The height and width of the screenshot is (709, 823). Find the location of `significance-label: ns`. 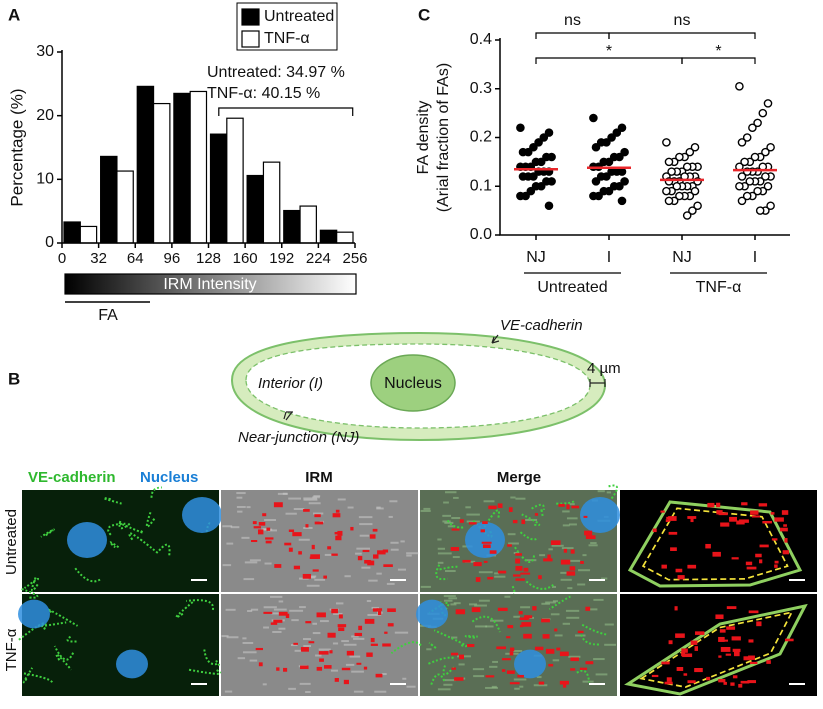

significance-label: ns is located at coordinates (682, 20).